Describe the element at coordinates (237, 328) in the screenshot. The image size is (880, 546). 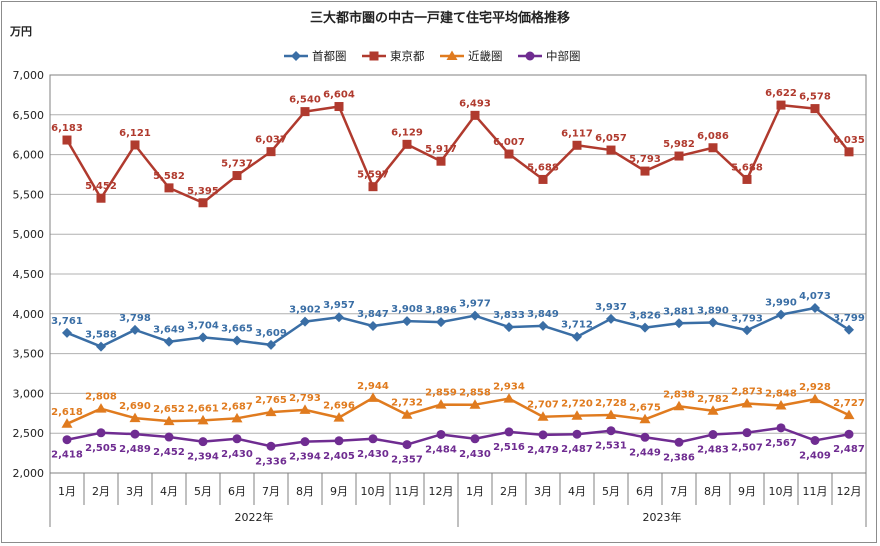
I see `data-label: 3,665` at that location.